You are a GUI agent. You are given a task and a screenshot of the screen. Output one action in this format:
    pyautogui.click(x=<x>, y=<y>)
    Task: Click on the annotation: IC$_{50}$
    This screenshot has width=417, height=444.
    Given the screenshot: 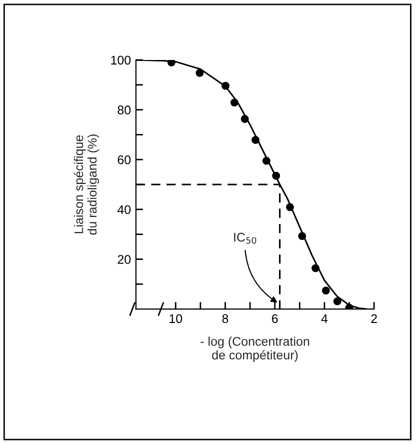 What is the action you would take?
    pyautogui.click(x=245, y=238)
    